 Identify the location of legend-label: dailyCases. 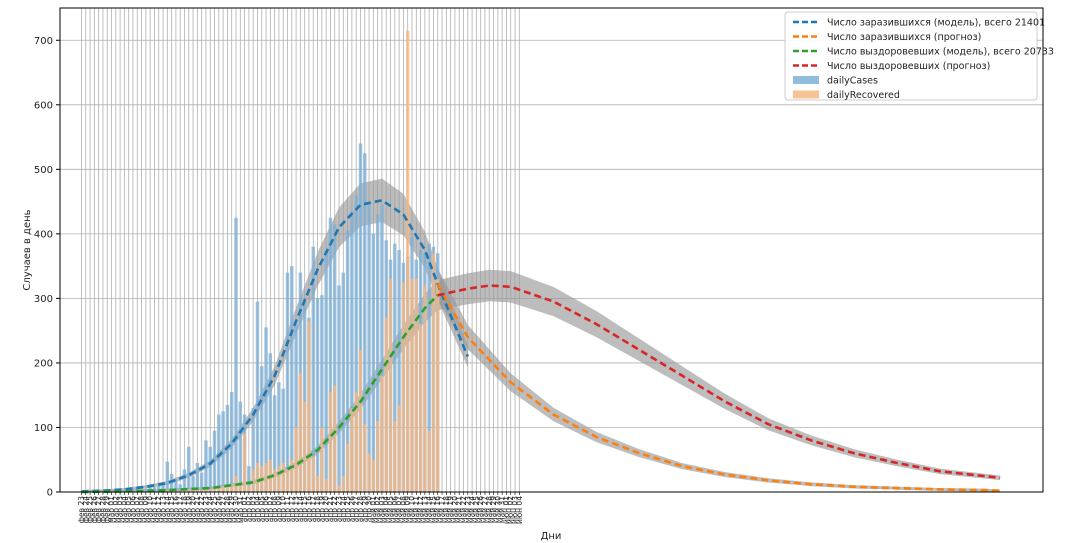
(852, 81).